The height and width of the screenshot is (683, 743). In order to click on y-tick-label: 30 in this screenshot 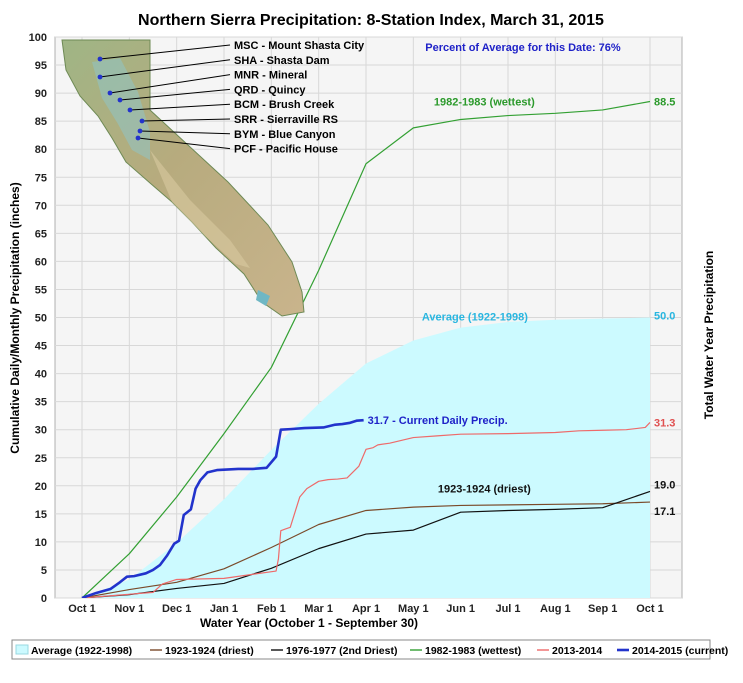, I will do `click(41, 431)`.